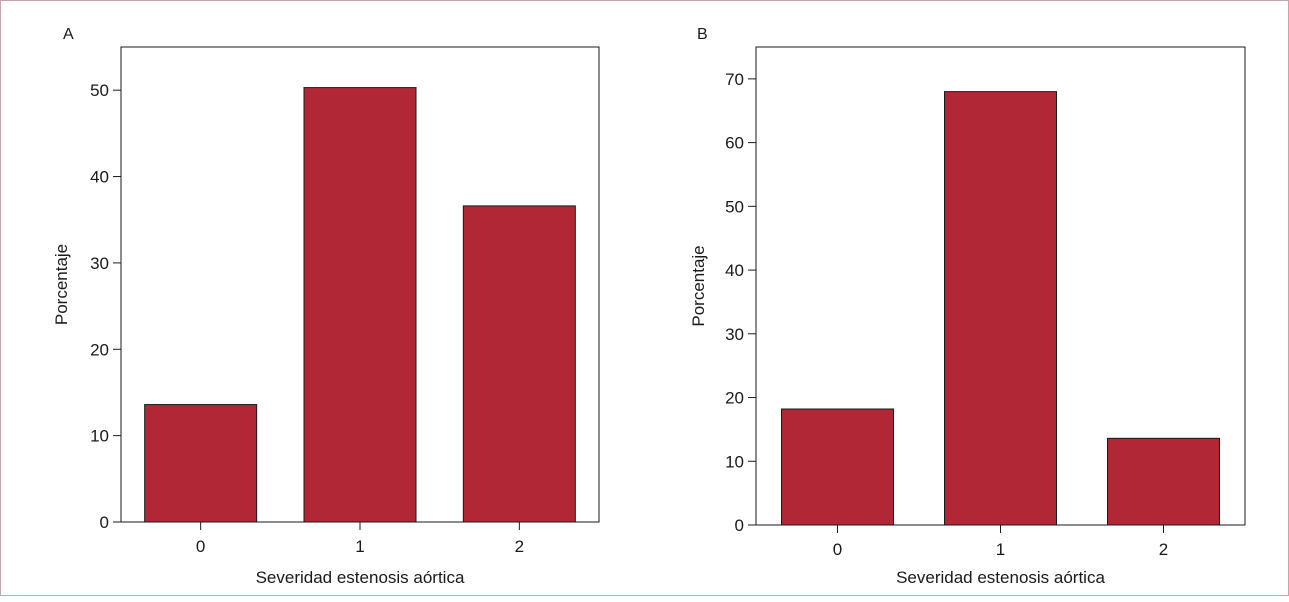 The width and height of the screenshot is (1289, 602). What do you see at coordinates (734, 79) in the screenshot?
I see `y-tick-label: 70` at bounding box center [734, 79].